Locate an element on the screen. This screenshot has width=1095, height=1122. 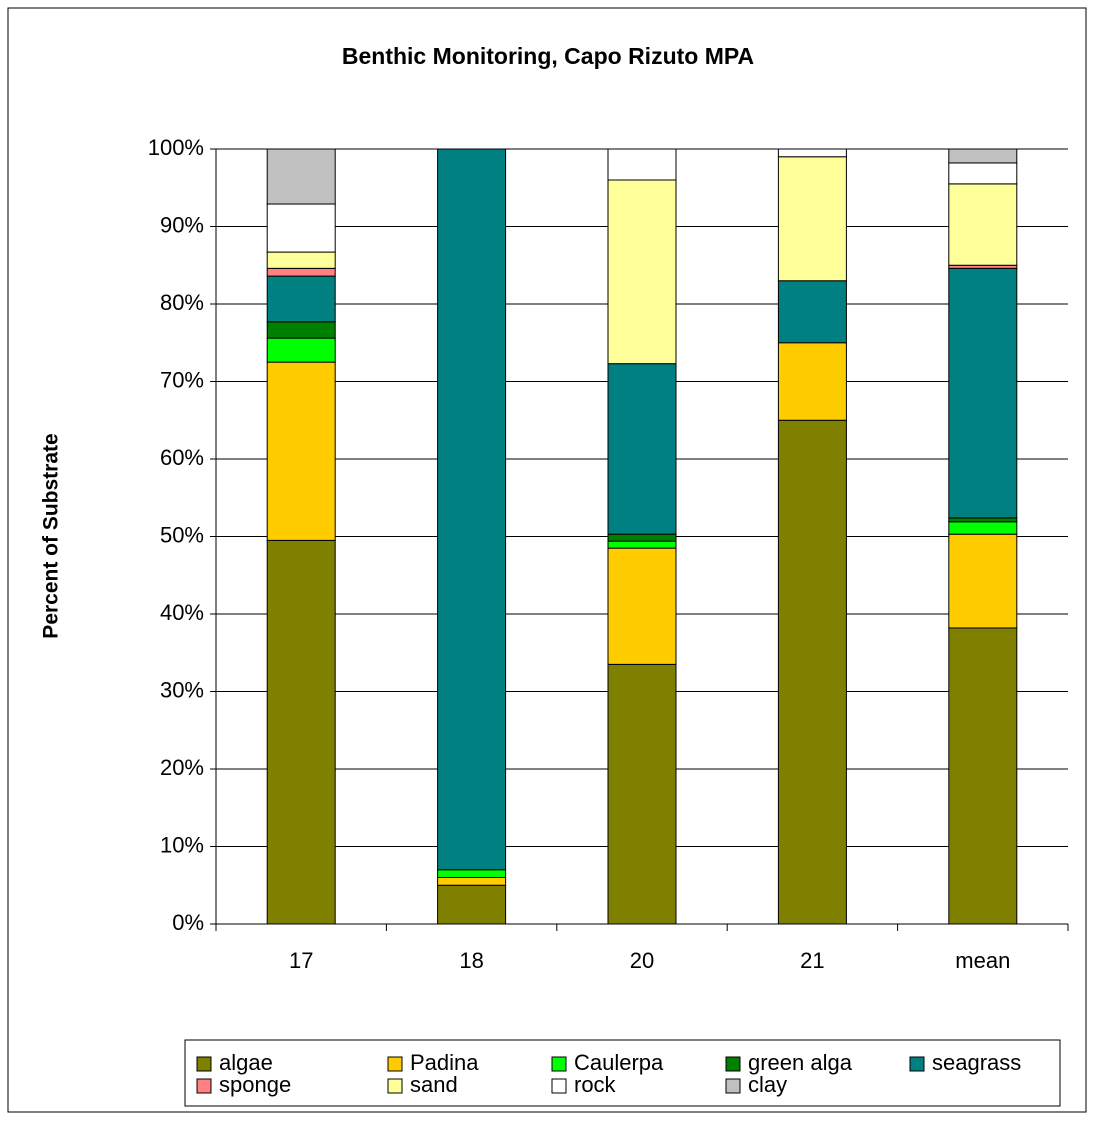
y-tick-label: 80% is located at coordinates (182, 302).